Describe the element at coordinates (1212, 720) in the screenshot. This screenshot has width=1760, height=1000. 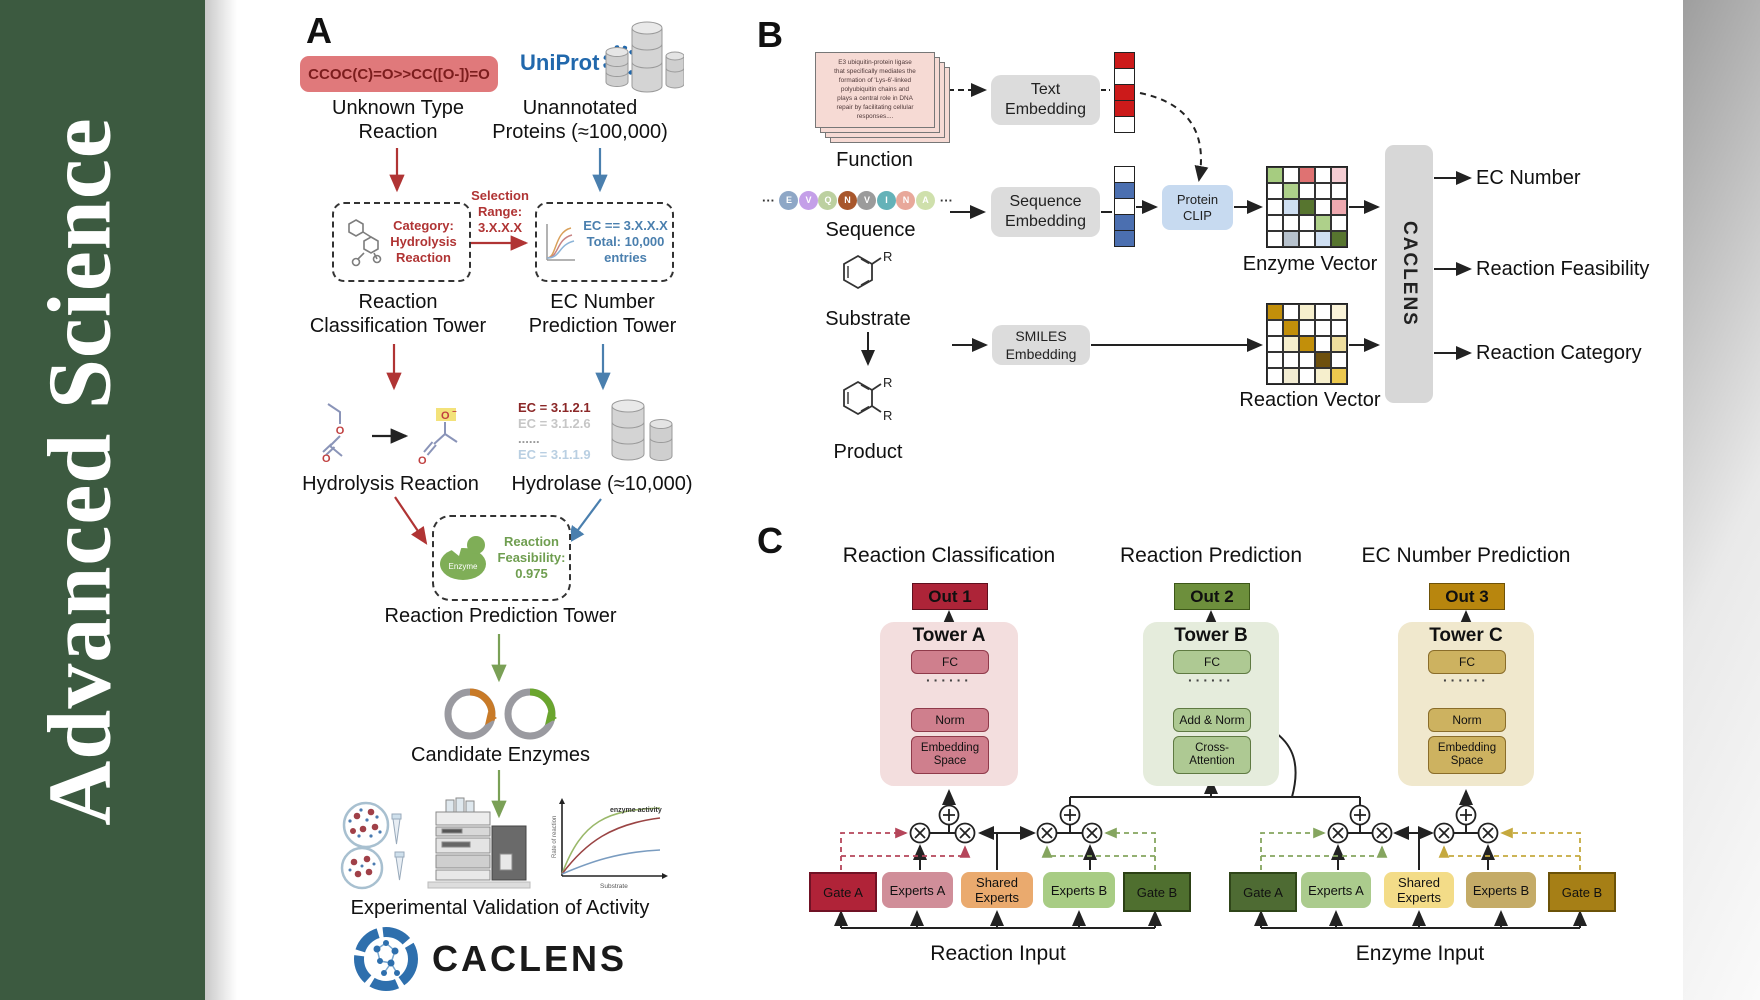
I see `add-norm-box: Add & Norm` at that location.